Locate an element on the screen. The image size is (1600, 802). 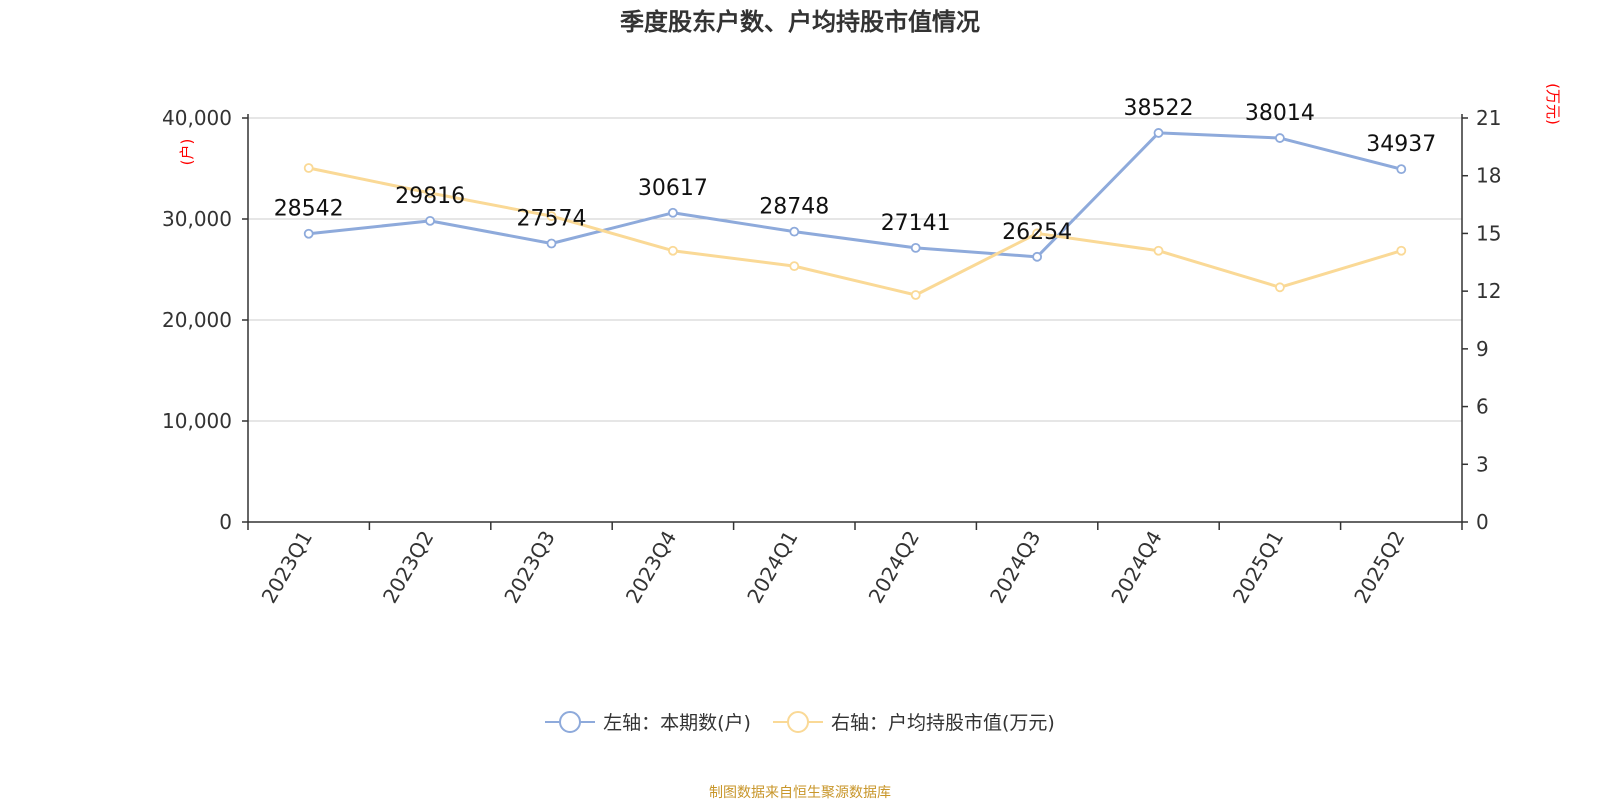
chart-title: 季度股东户数、户均持股市值情况 is located at coordinates (800, 22).